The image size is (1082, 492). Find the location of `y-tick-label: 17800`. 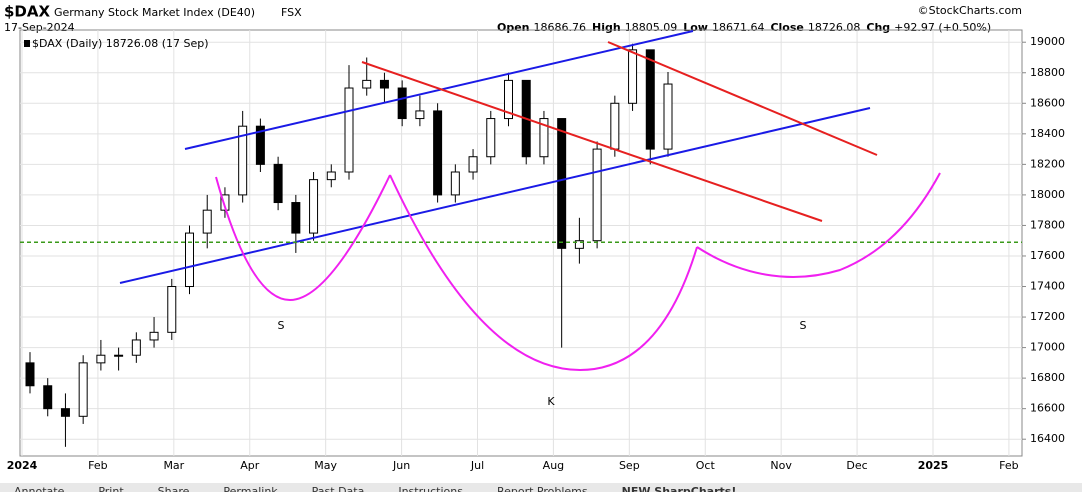

y-tick-label: 17800 is located at coordinates (1047, 224).